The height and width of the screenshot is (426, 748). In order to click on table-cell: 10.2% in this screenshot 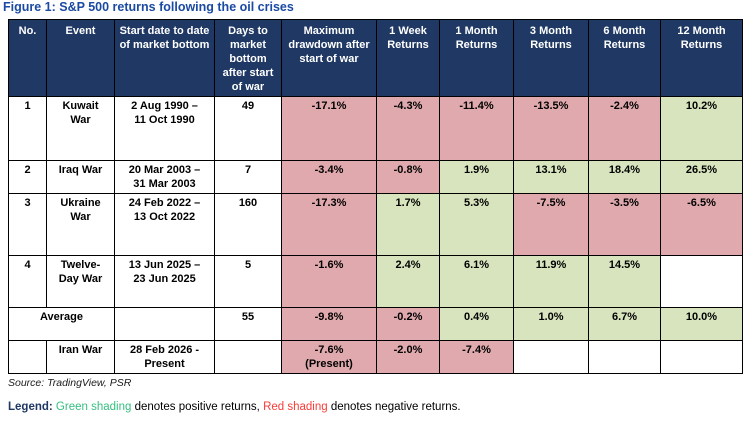, I will do `click(701, 128)`.